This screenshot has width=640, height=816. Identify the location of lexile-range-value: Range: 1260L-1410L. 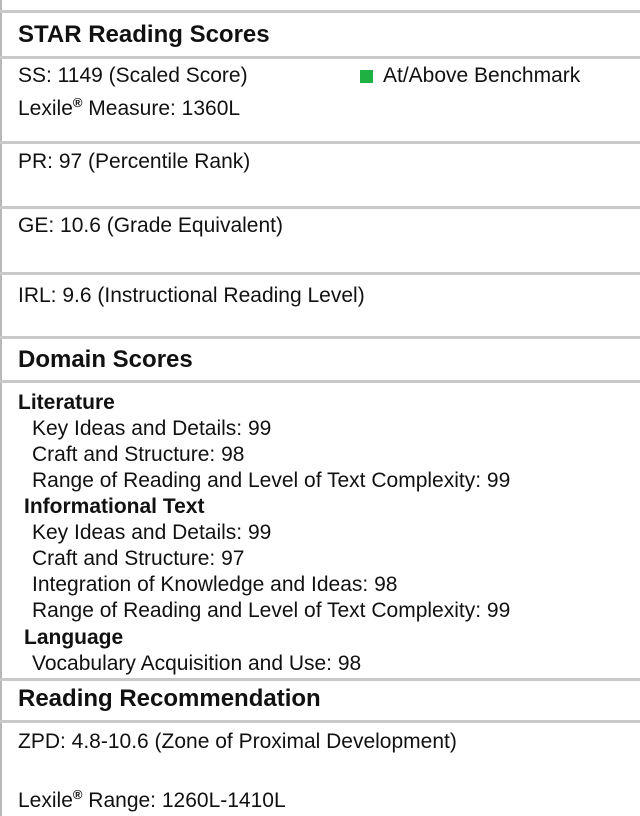
(184, 800).